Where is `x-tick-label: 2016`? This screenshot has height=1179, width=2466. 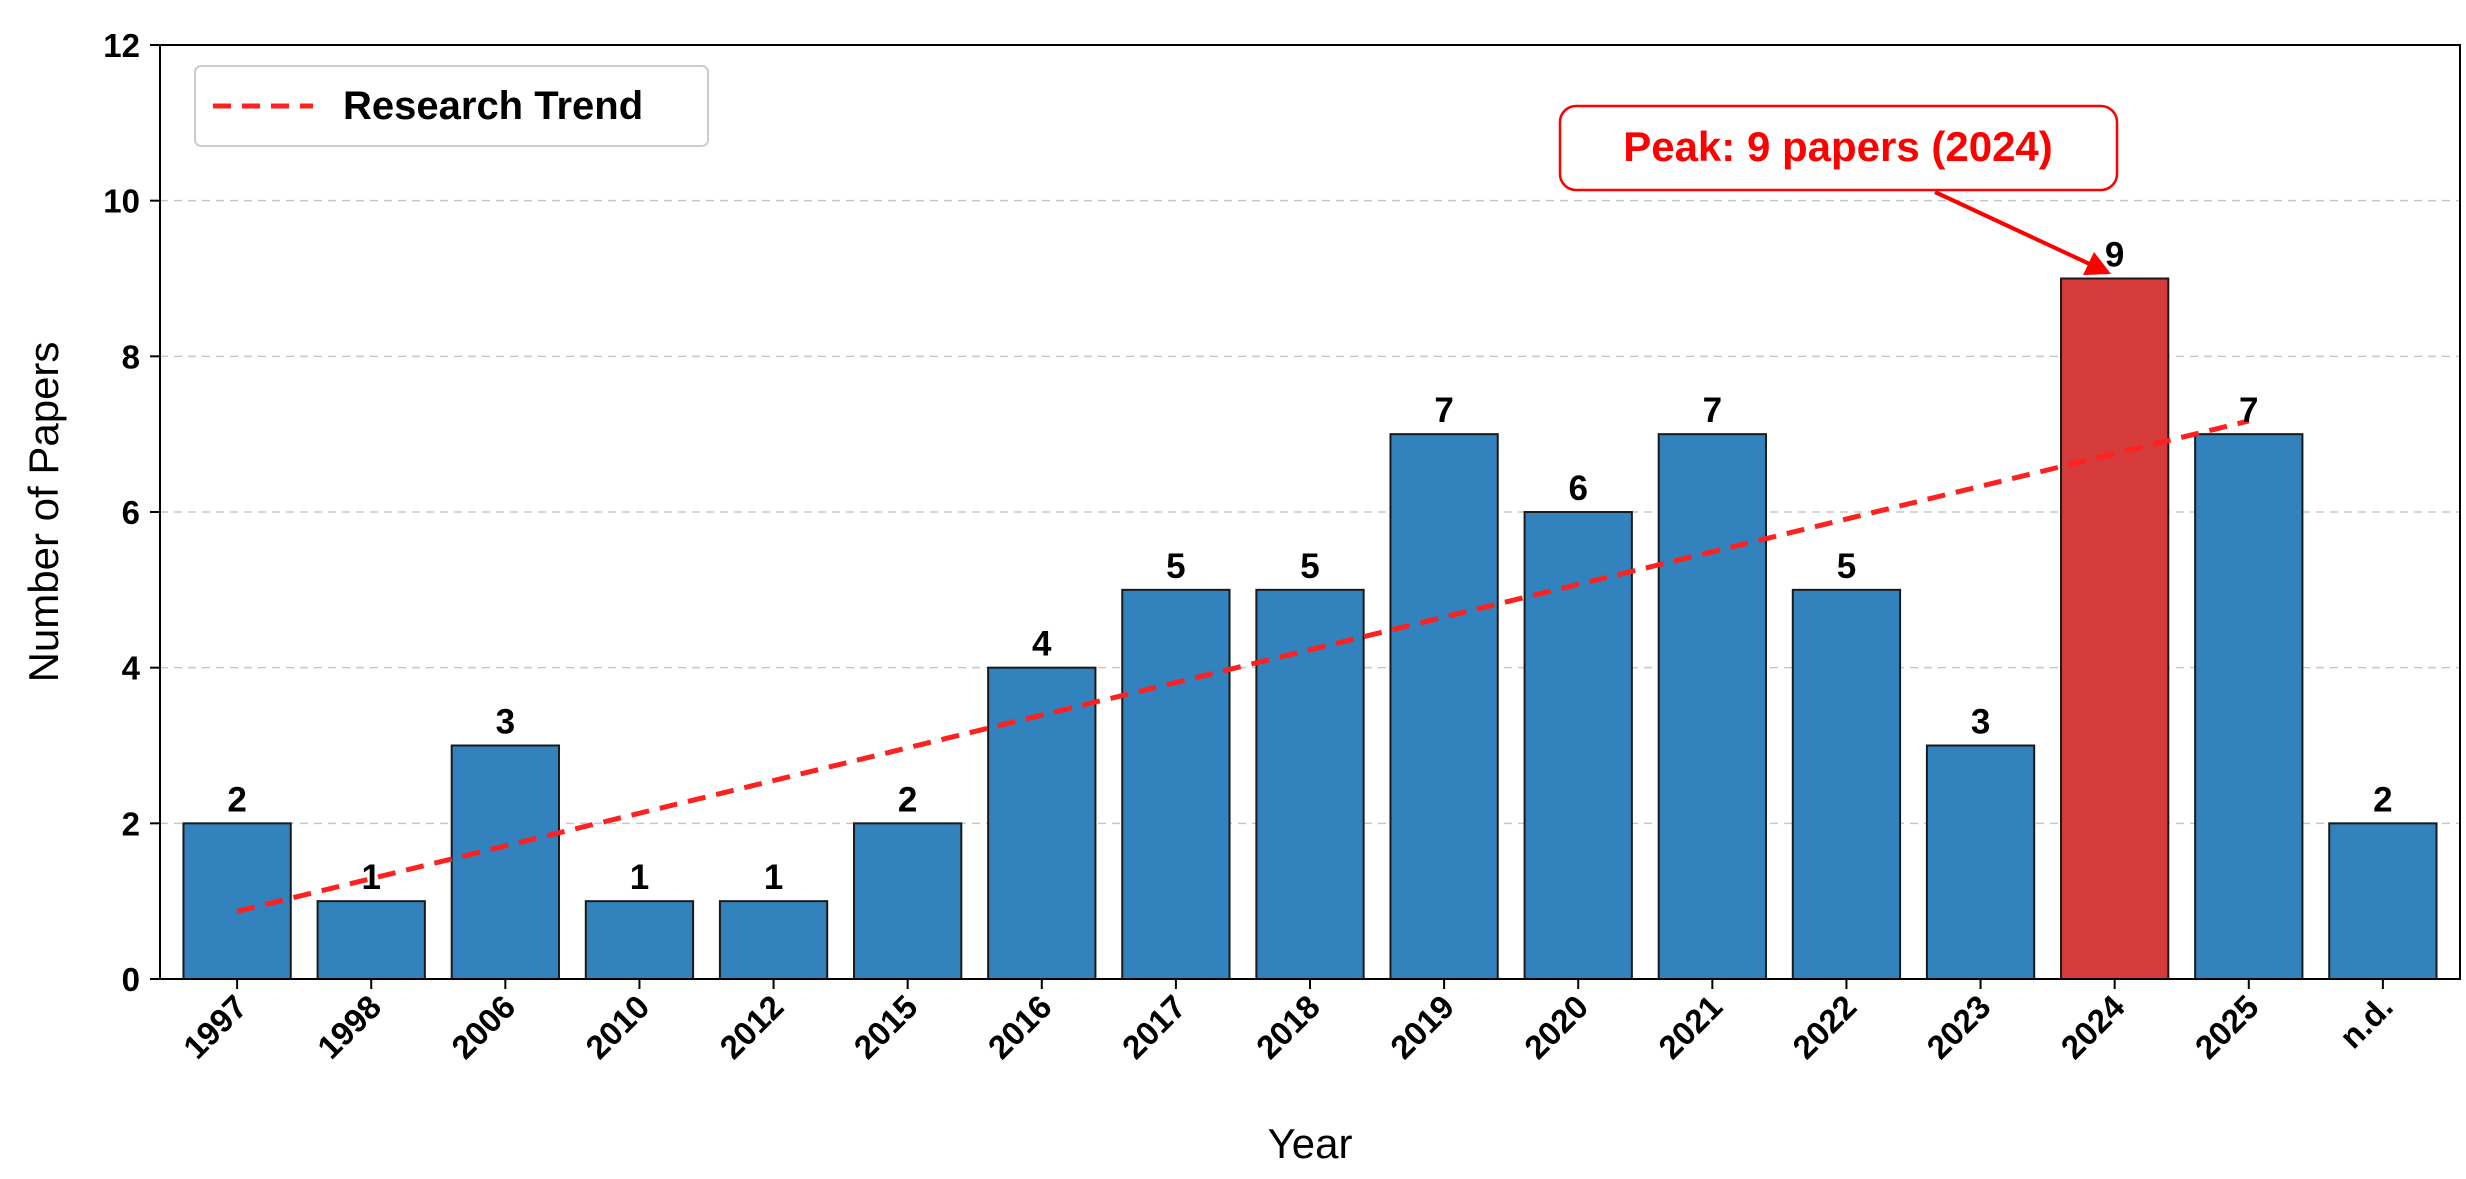
x-tick-label: 2016 is located at coordinates (1020, 1027).